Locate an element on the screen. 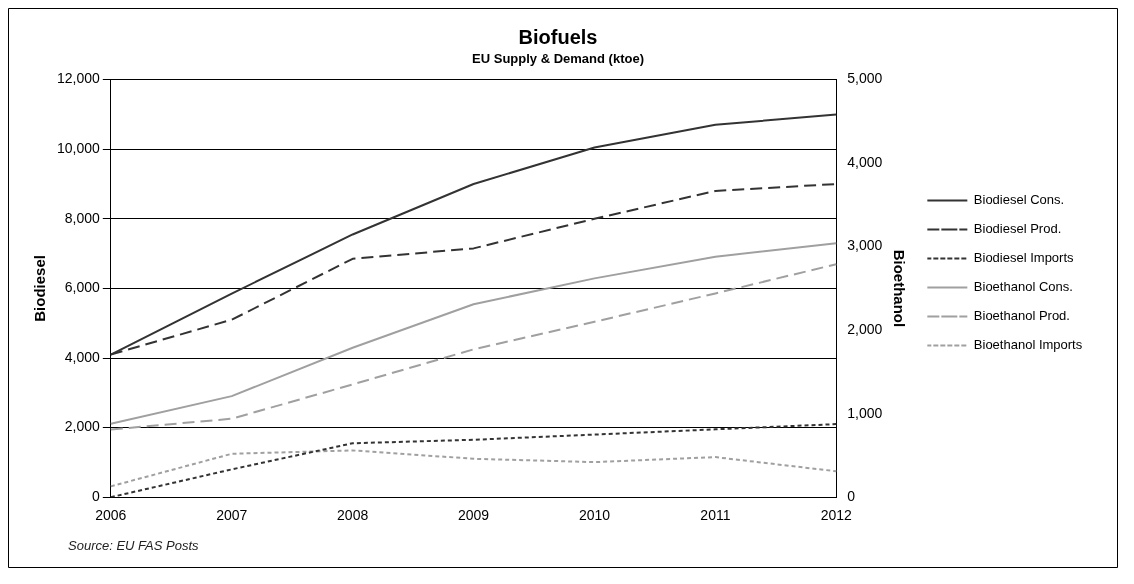 This screenshot has height=584, width=1134. legend-label: Biodiesel Cons. is located at coordinates (1019, 200).